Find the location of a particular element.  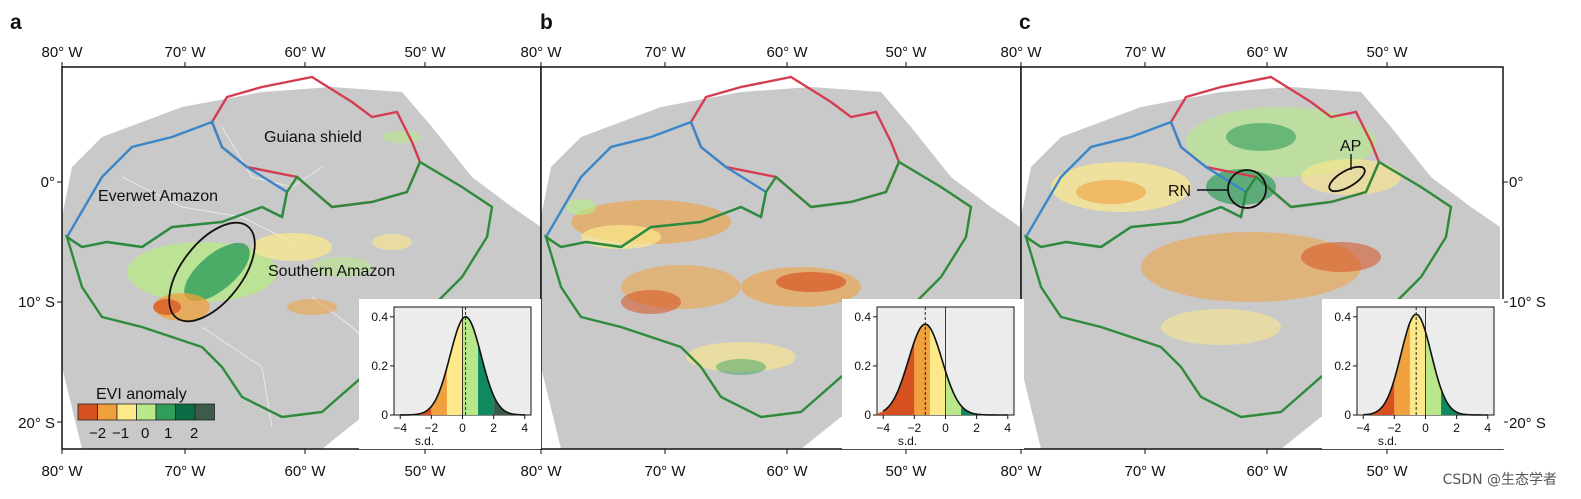

everwet-amazon-label: Everwet Amazon is located at coordinates (158, 196).